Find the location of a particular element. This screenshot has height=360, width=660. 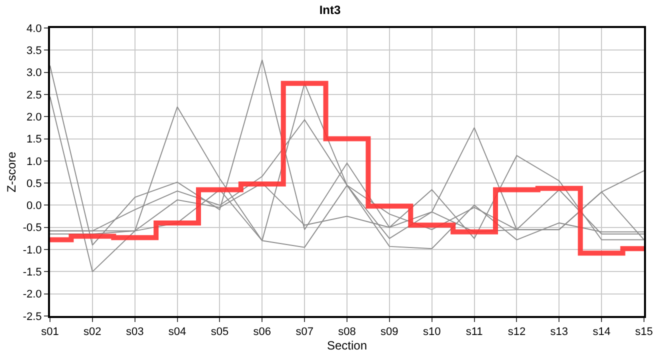

chart-title: Int3 is located at coordinates (330, 9).